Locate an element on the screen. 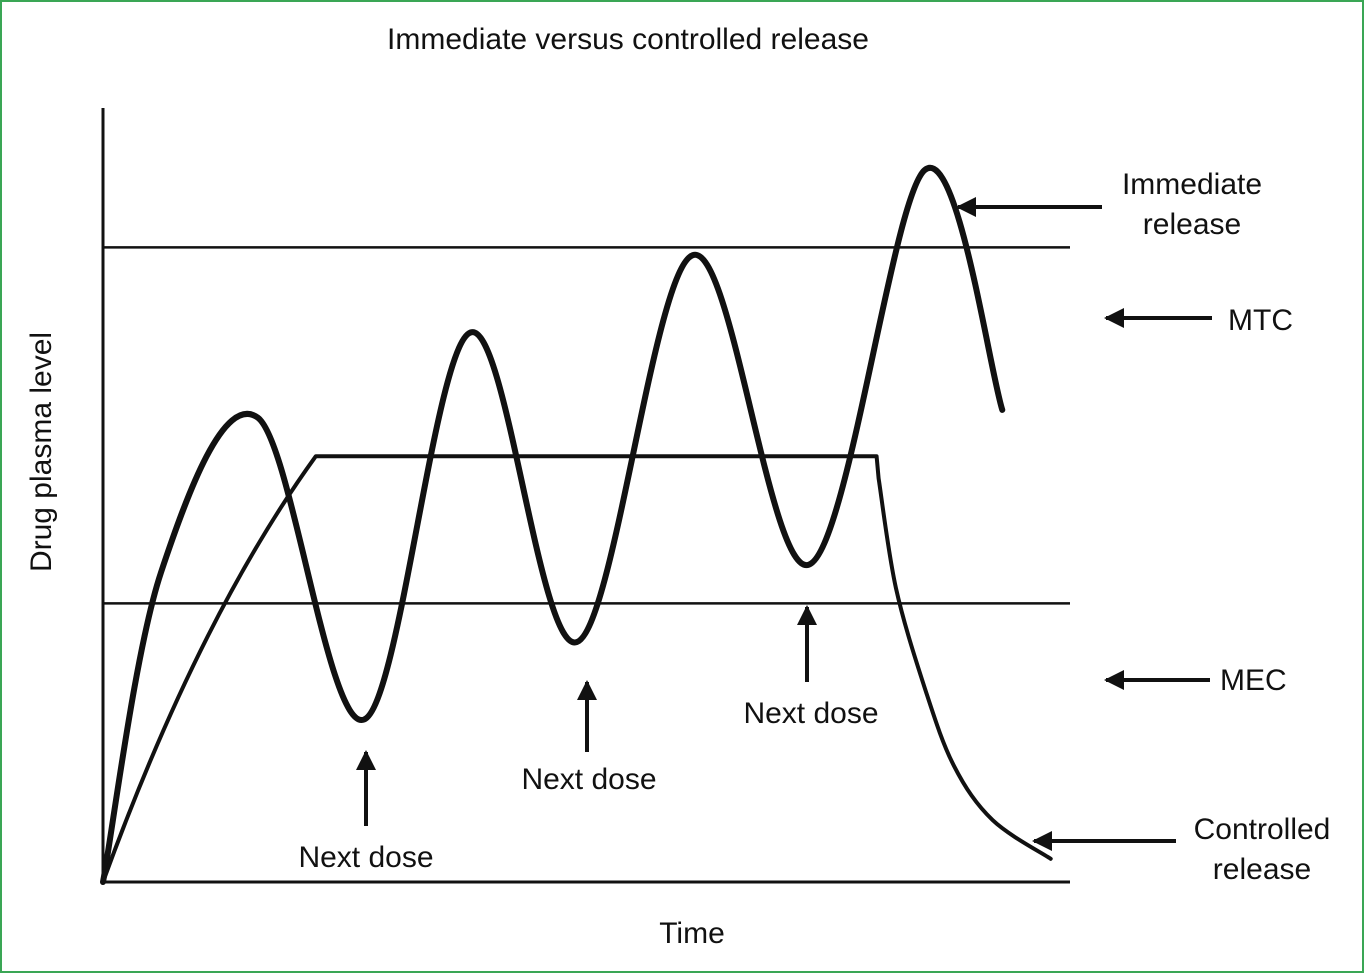 This screenshot has width=1364, height=973. controlled-release-label-line2: release is located at coordinates (1262, 869).